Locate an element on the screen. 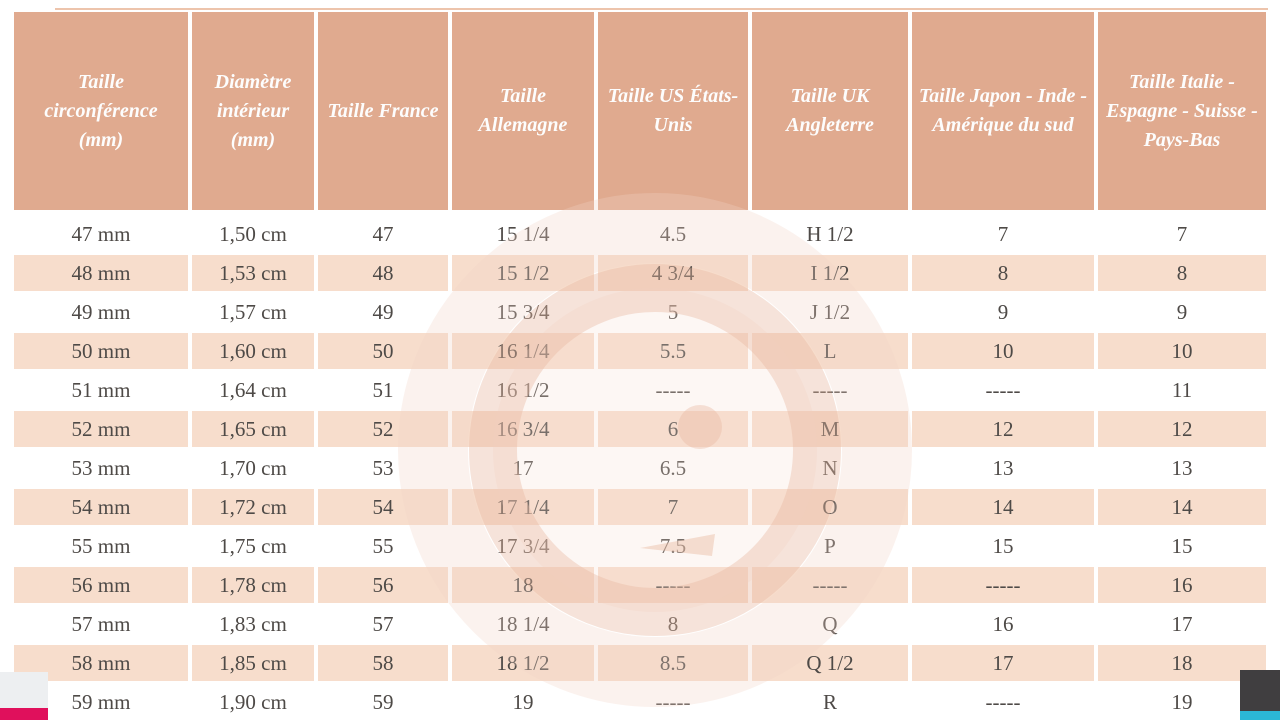 Image resolution: width=1280 pixels, height=723 pixels. bottom-right-teal-bar is located at coordinates (1260, 715).